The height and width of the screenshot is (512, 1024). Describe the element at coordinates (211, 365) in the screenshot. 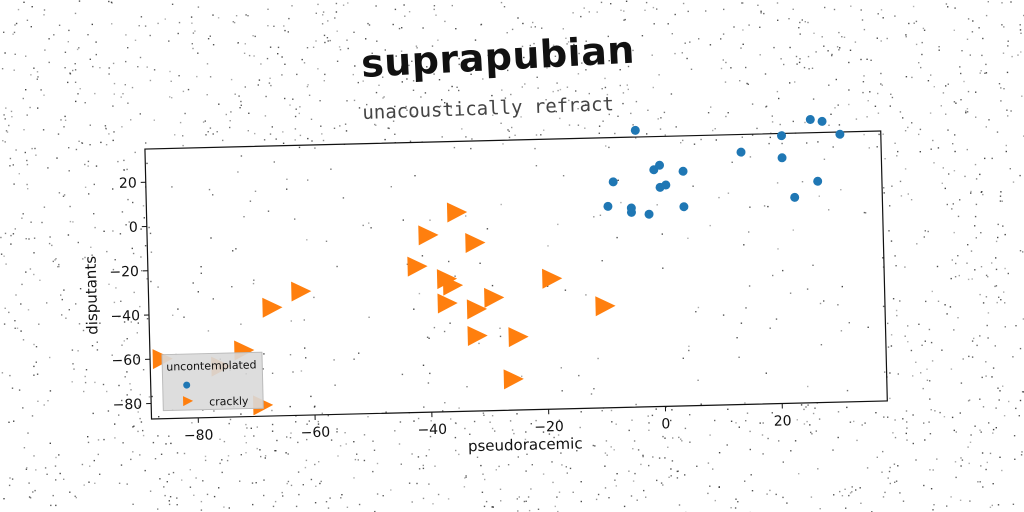

I see `legend-title: uncontemplated` at that location.